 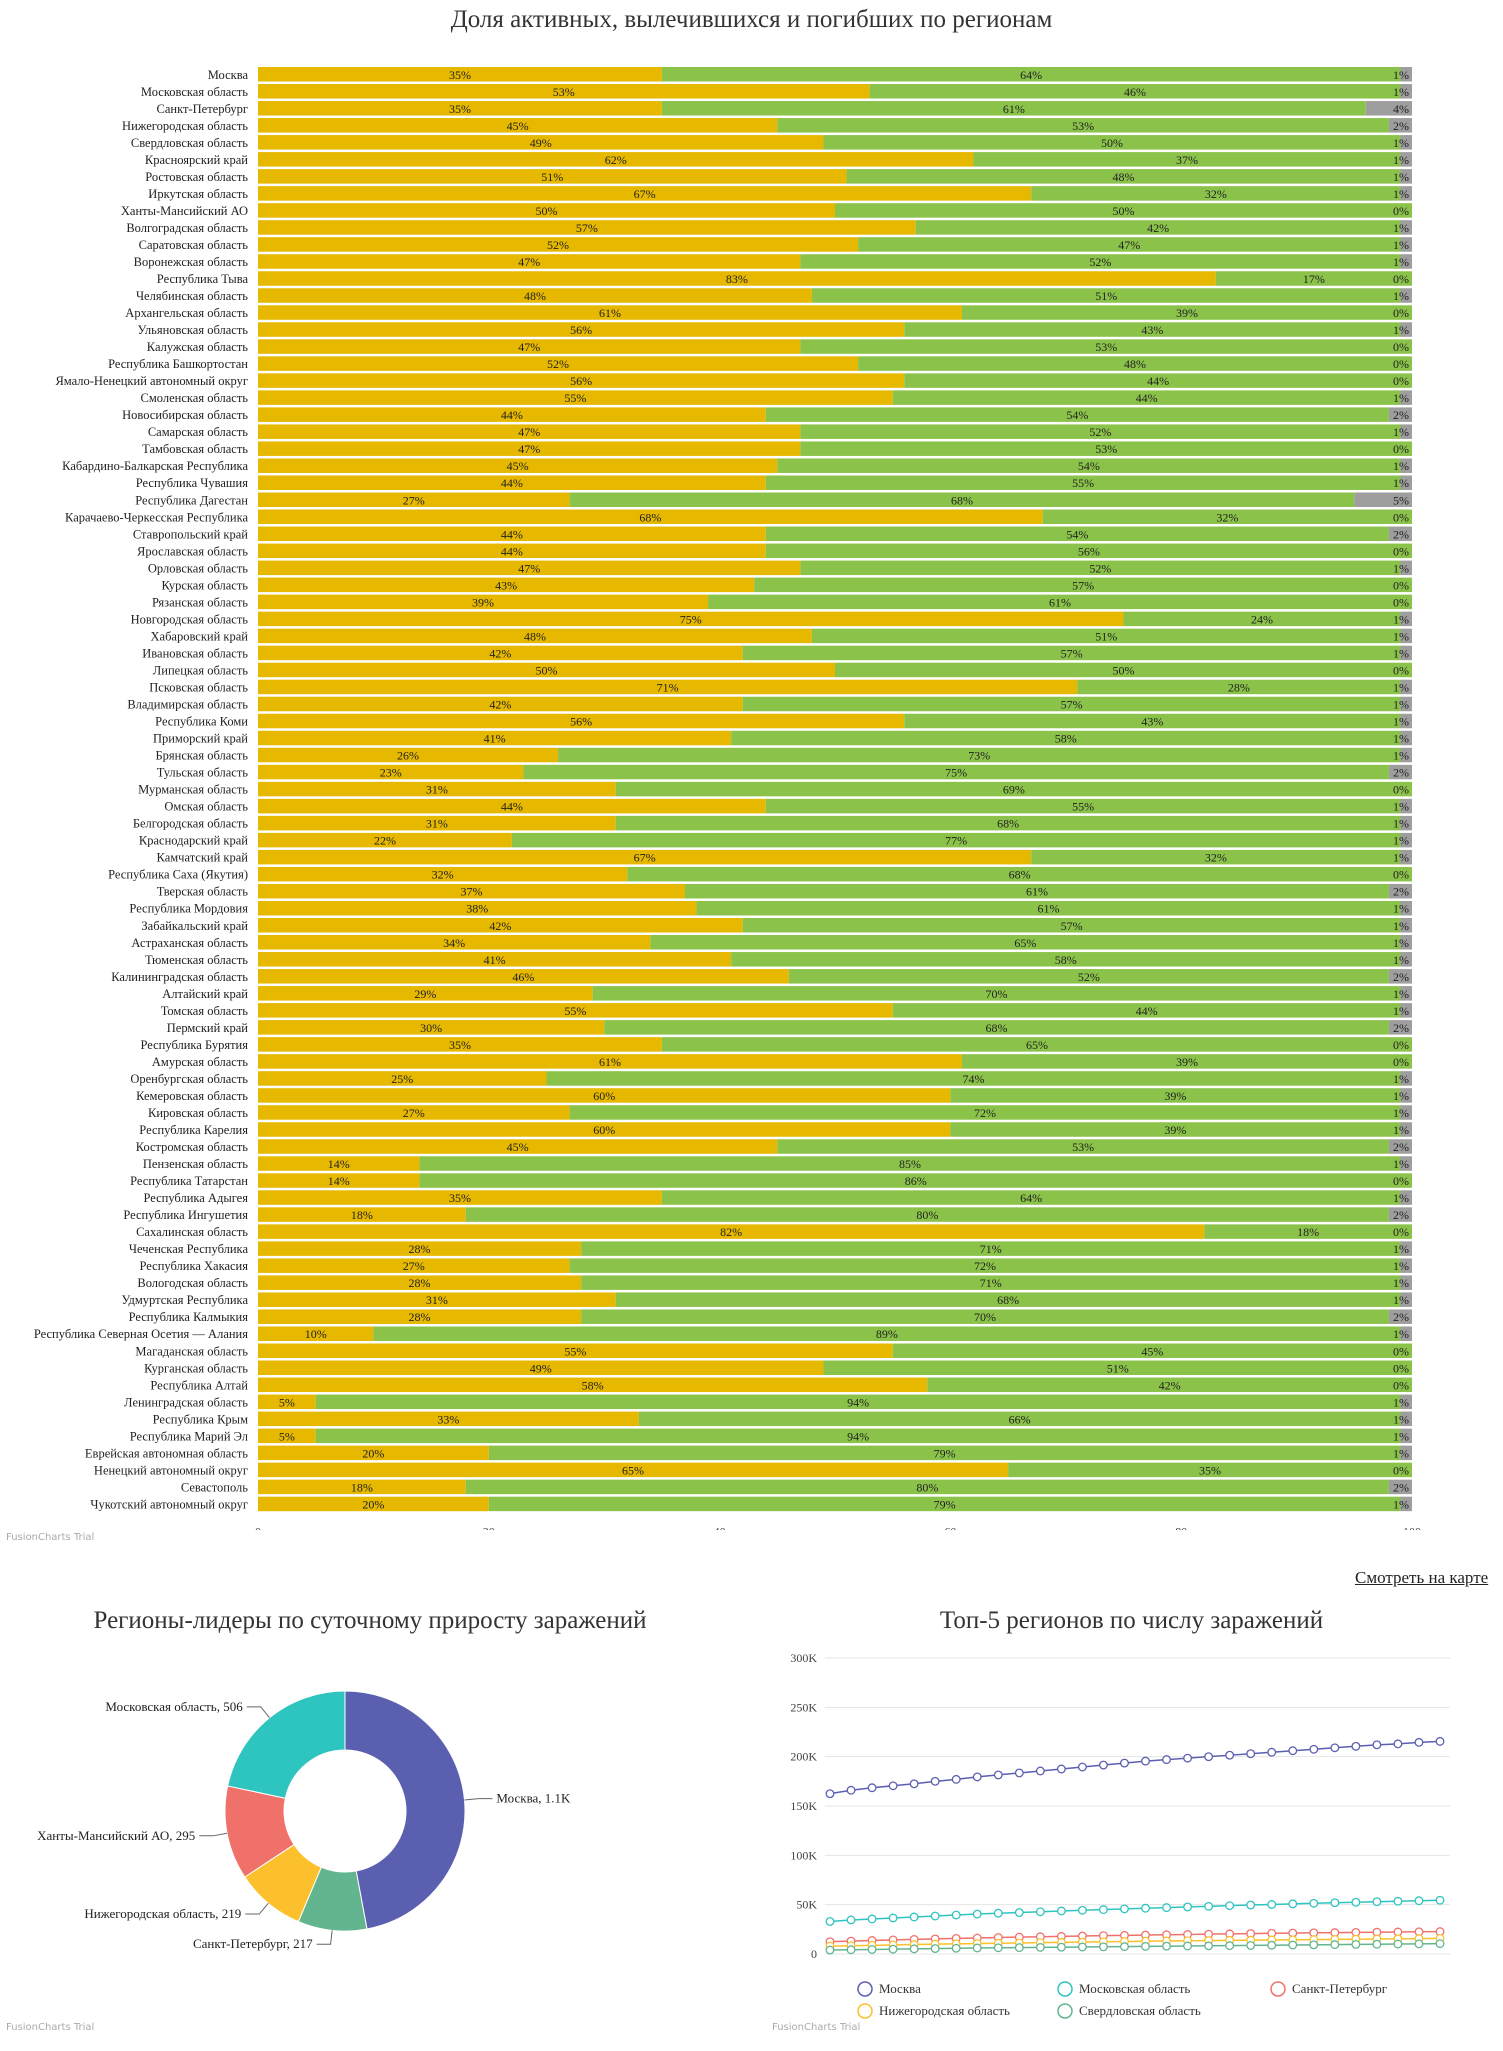 What do you see at coordinates (865, 2011) in the screenshot?
I see `legend-marker` at bounding box center [865, 2011].